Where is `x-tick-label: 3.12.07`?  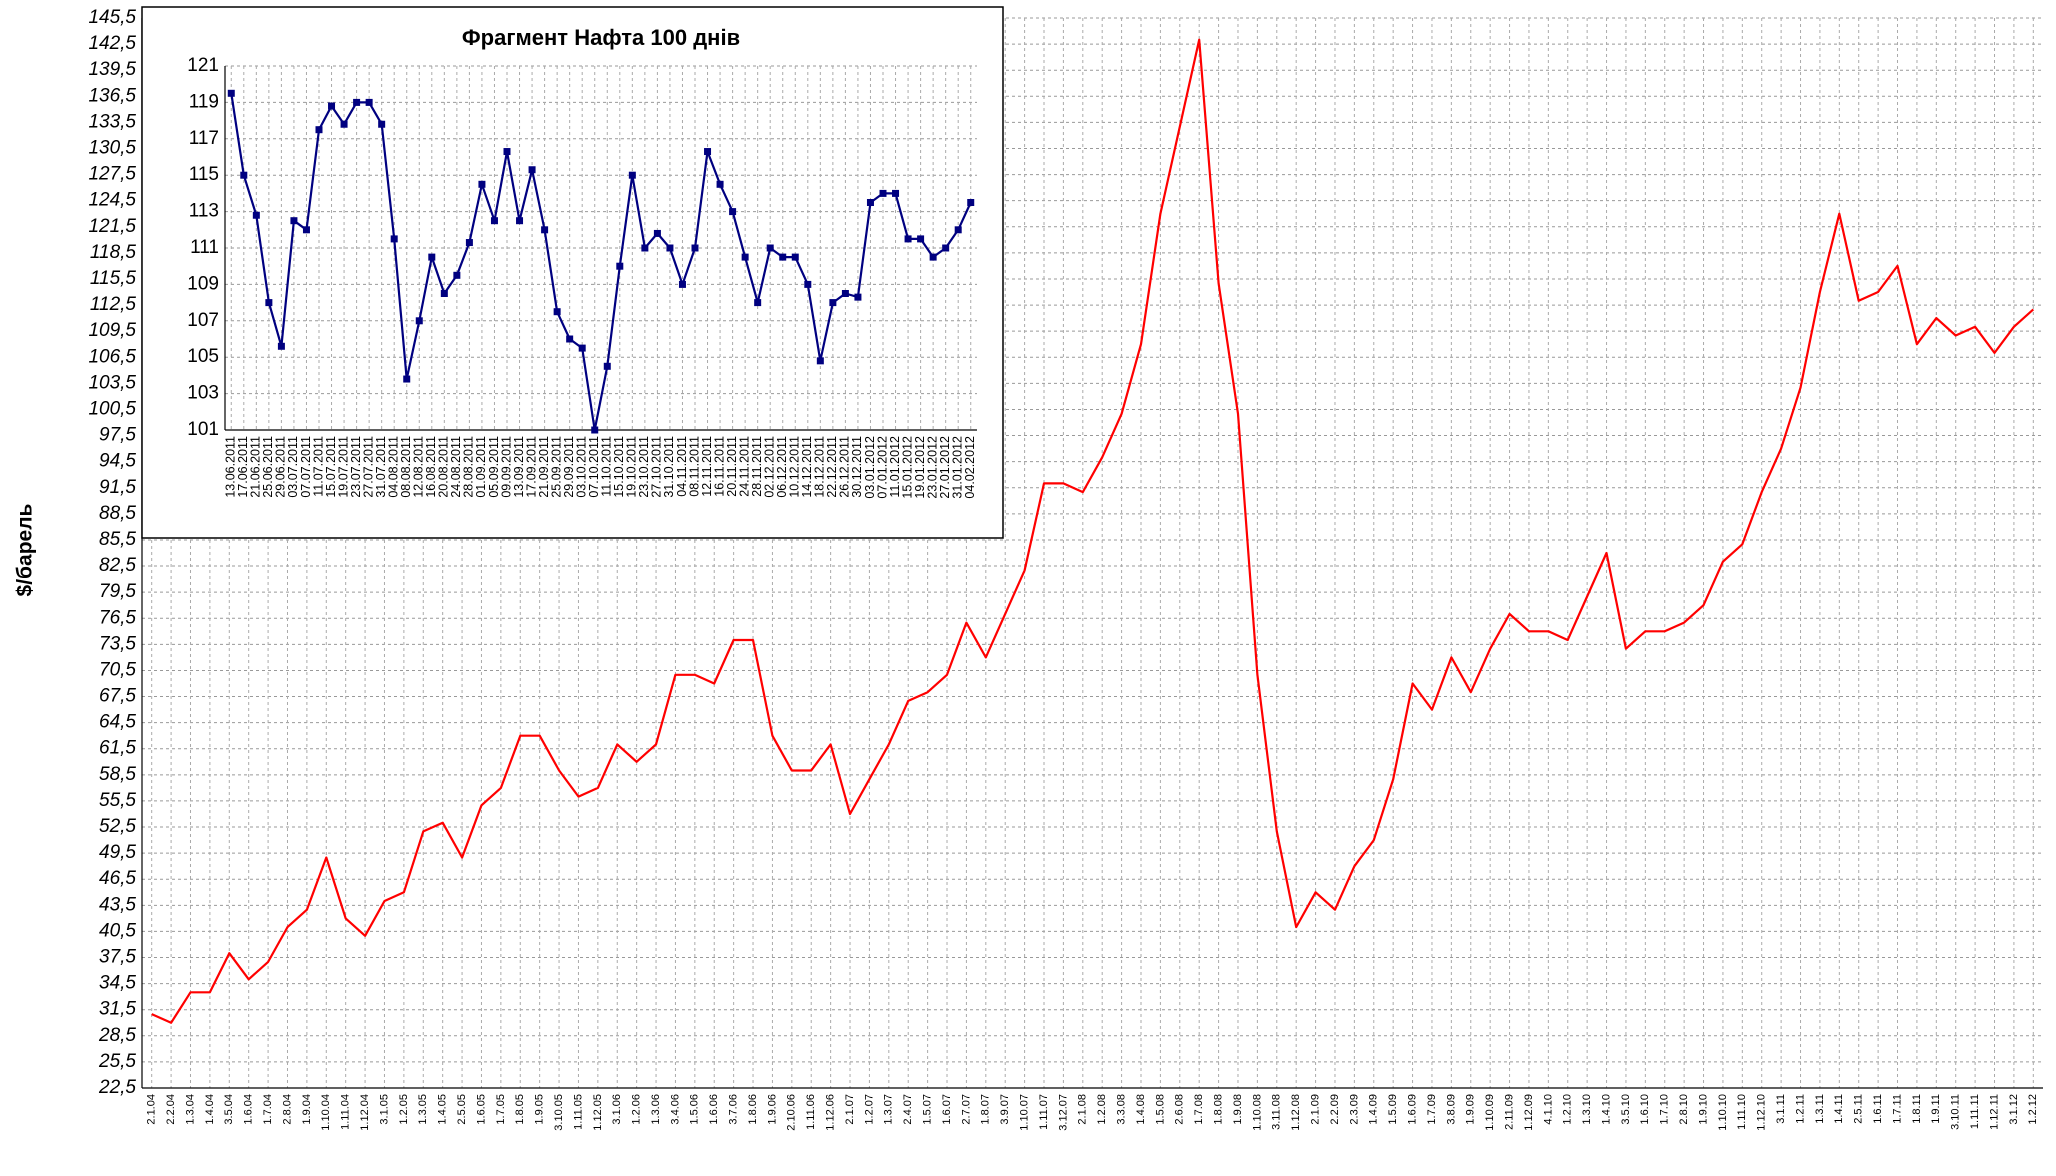 x-tick-label: 3.12.07 is located at coordinates (1063, 1112).